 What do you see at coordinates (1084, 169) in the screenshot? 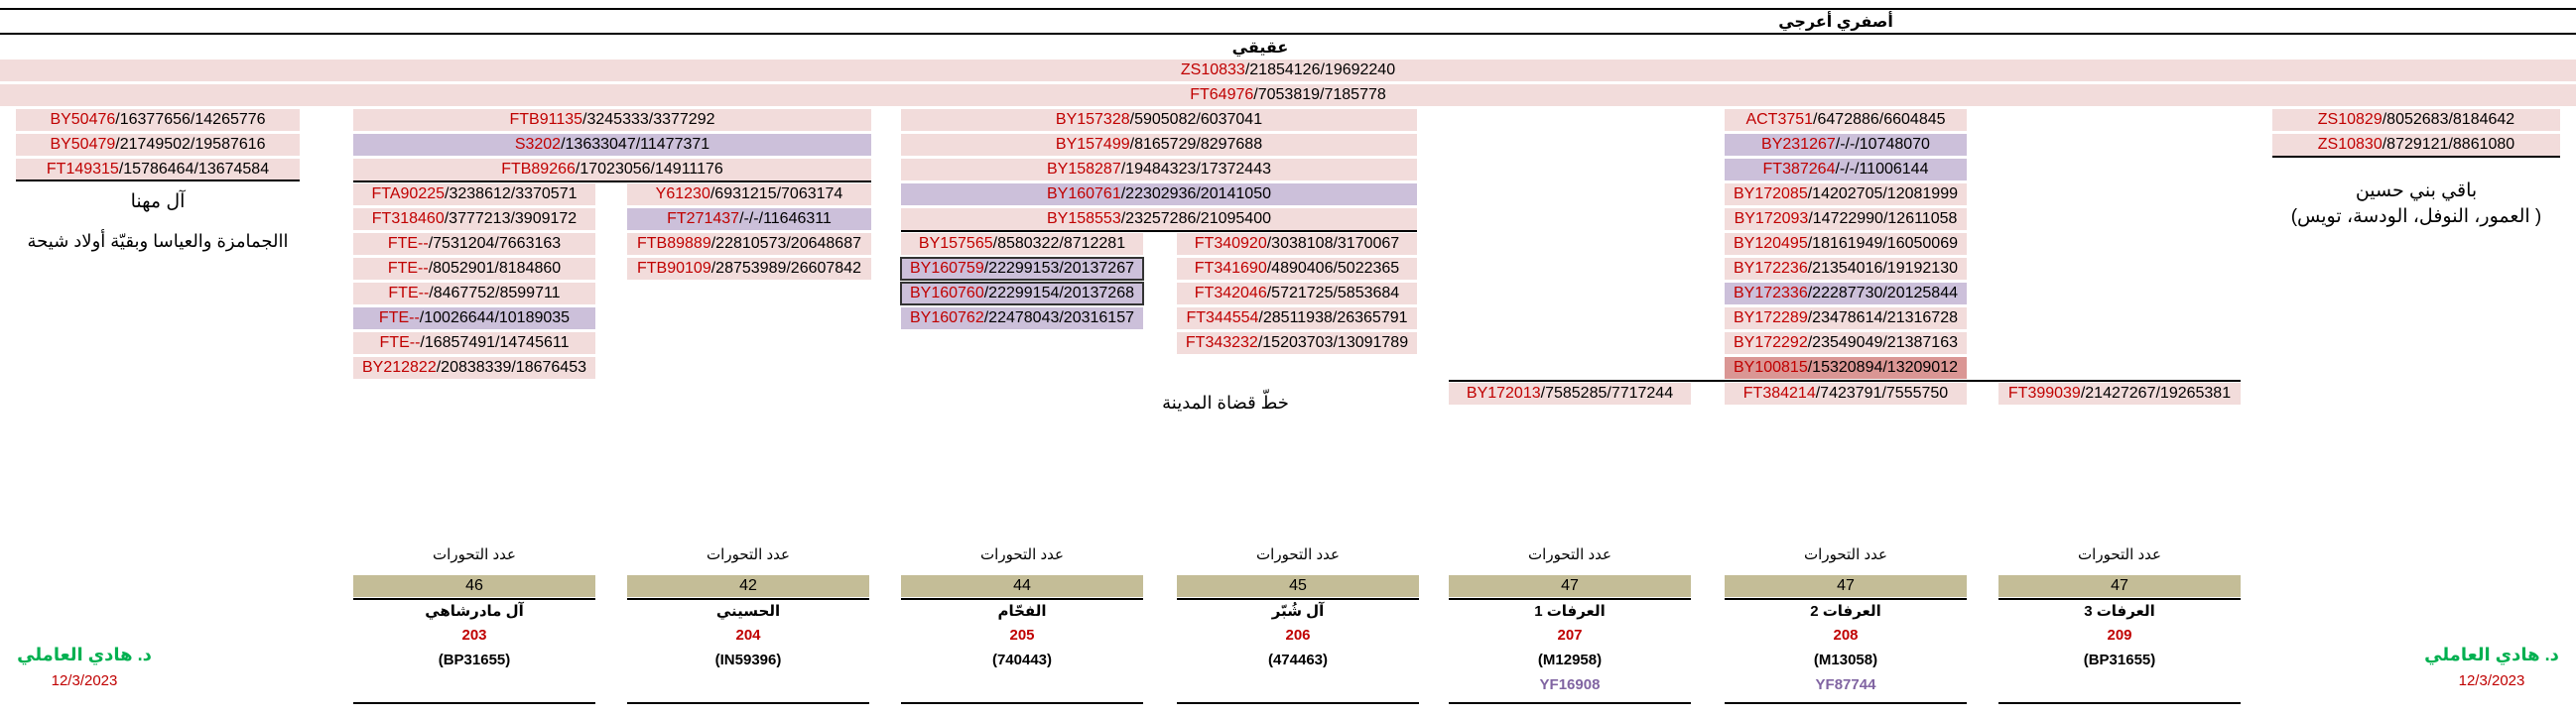
I see `haplo-code: BY158287` at bounding box center [1084, 169].